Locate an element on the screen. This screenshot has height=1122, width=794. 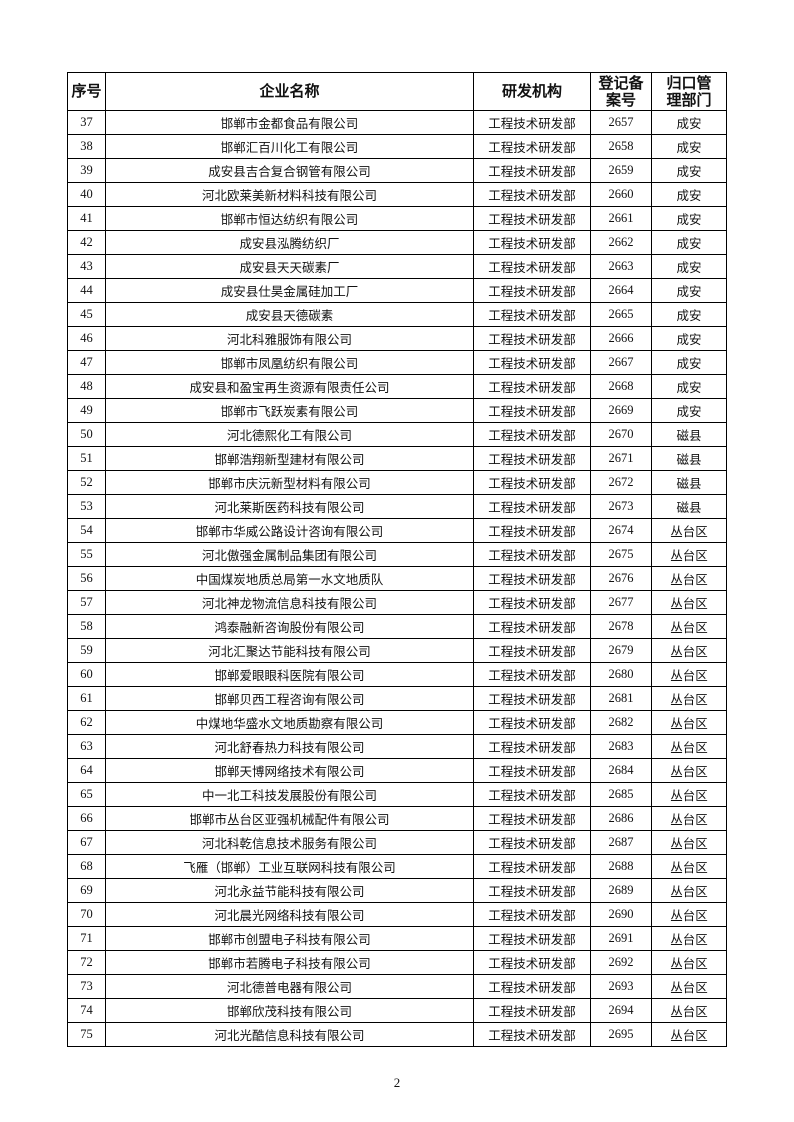
table-row: 64 邯郸天博网络技术有限公司 工程技术研发部 2684 丛台区 is located at coordinates (397, 770).